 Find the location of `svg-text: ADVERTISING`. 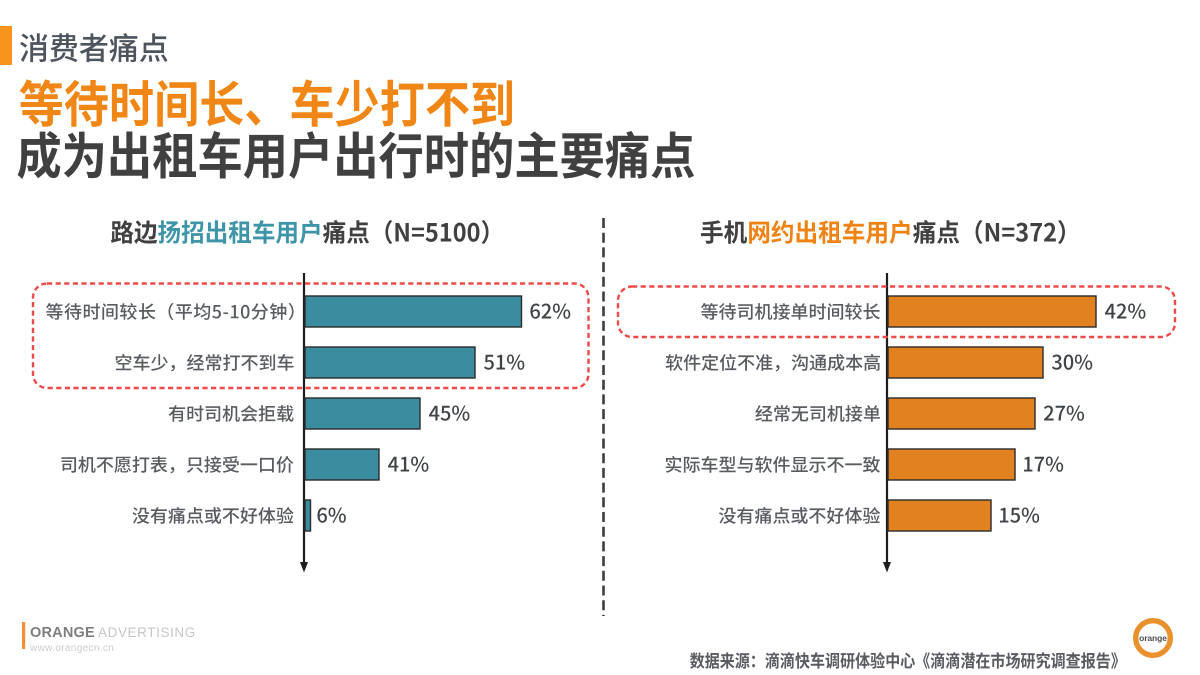

svg-text: ADVERTISING is located at coordinates (147, 632).